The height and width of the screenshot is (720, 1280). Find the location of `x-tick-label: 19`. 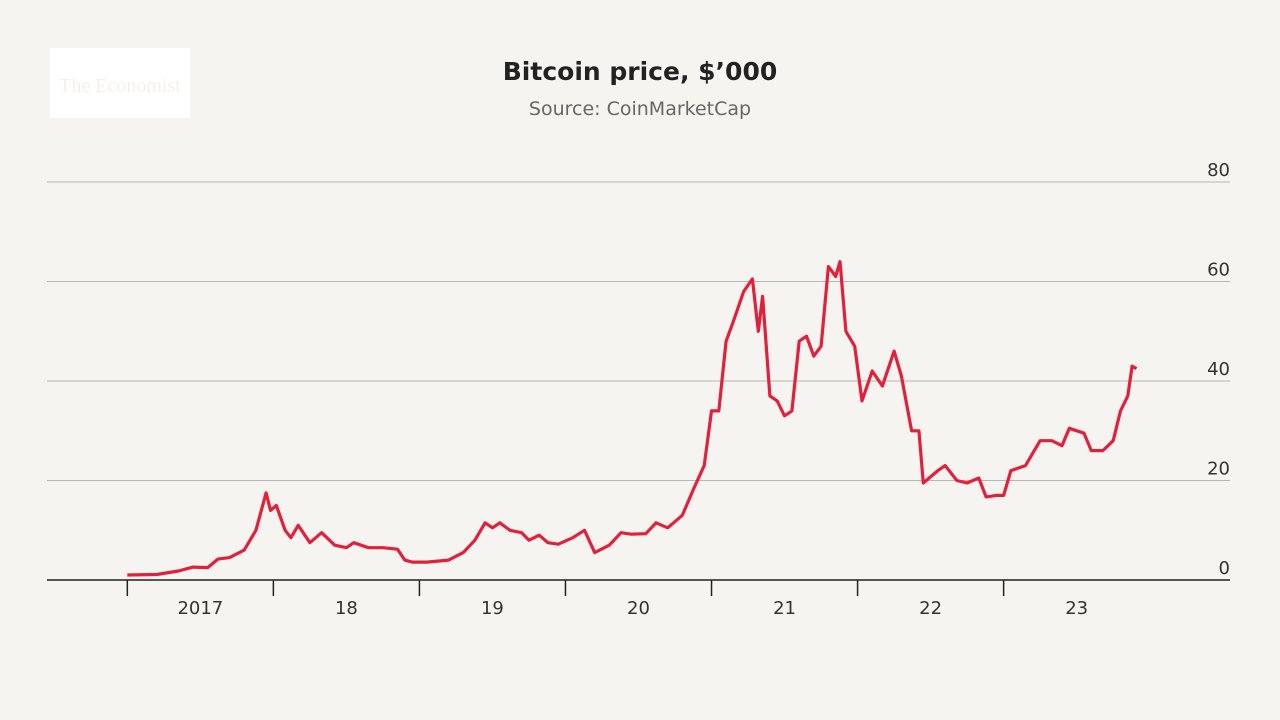

x-tick-label: 19 is located at coordinates (492, 608).